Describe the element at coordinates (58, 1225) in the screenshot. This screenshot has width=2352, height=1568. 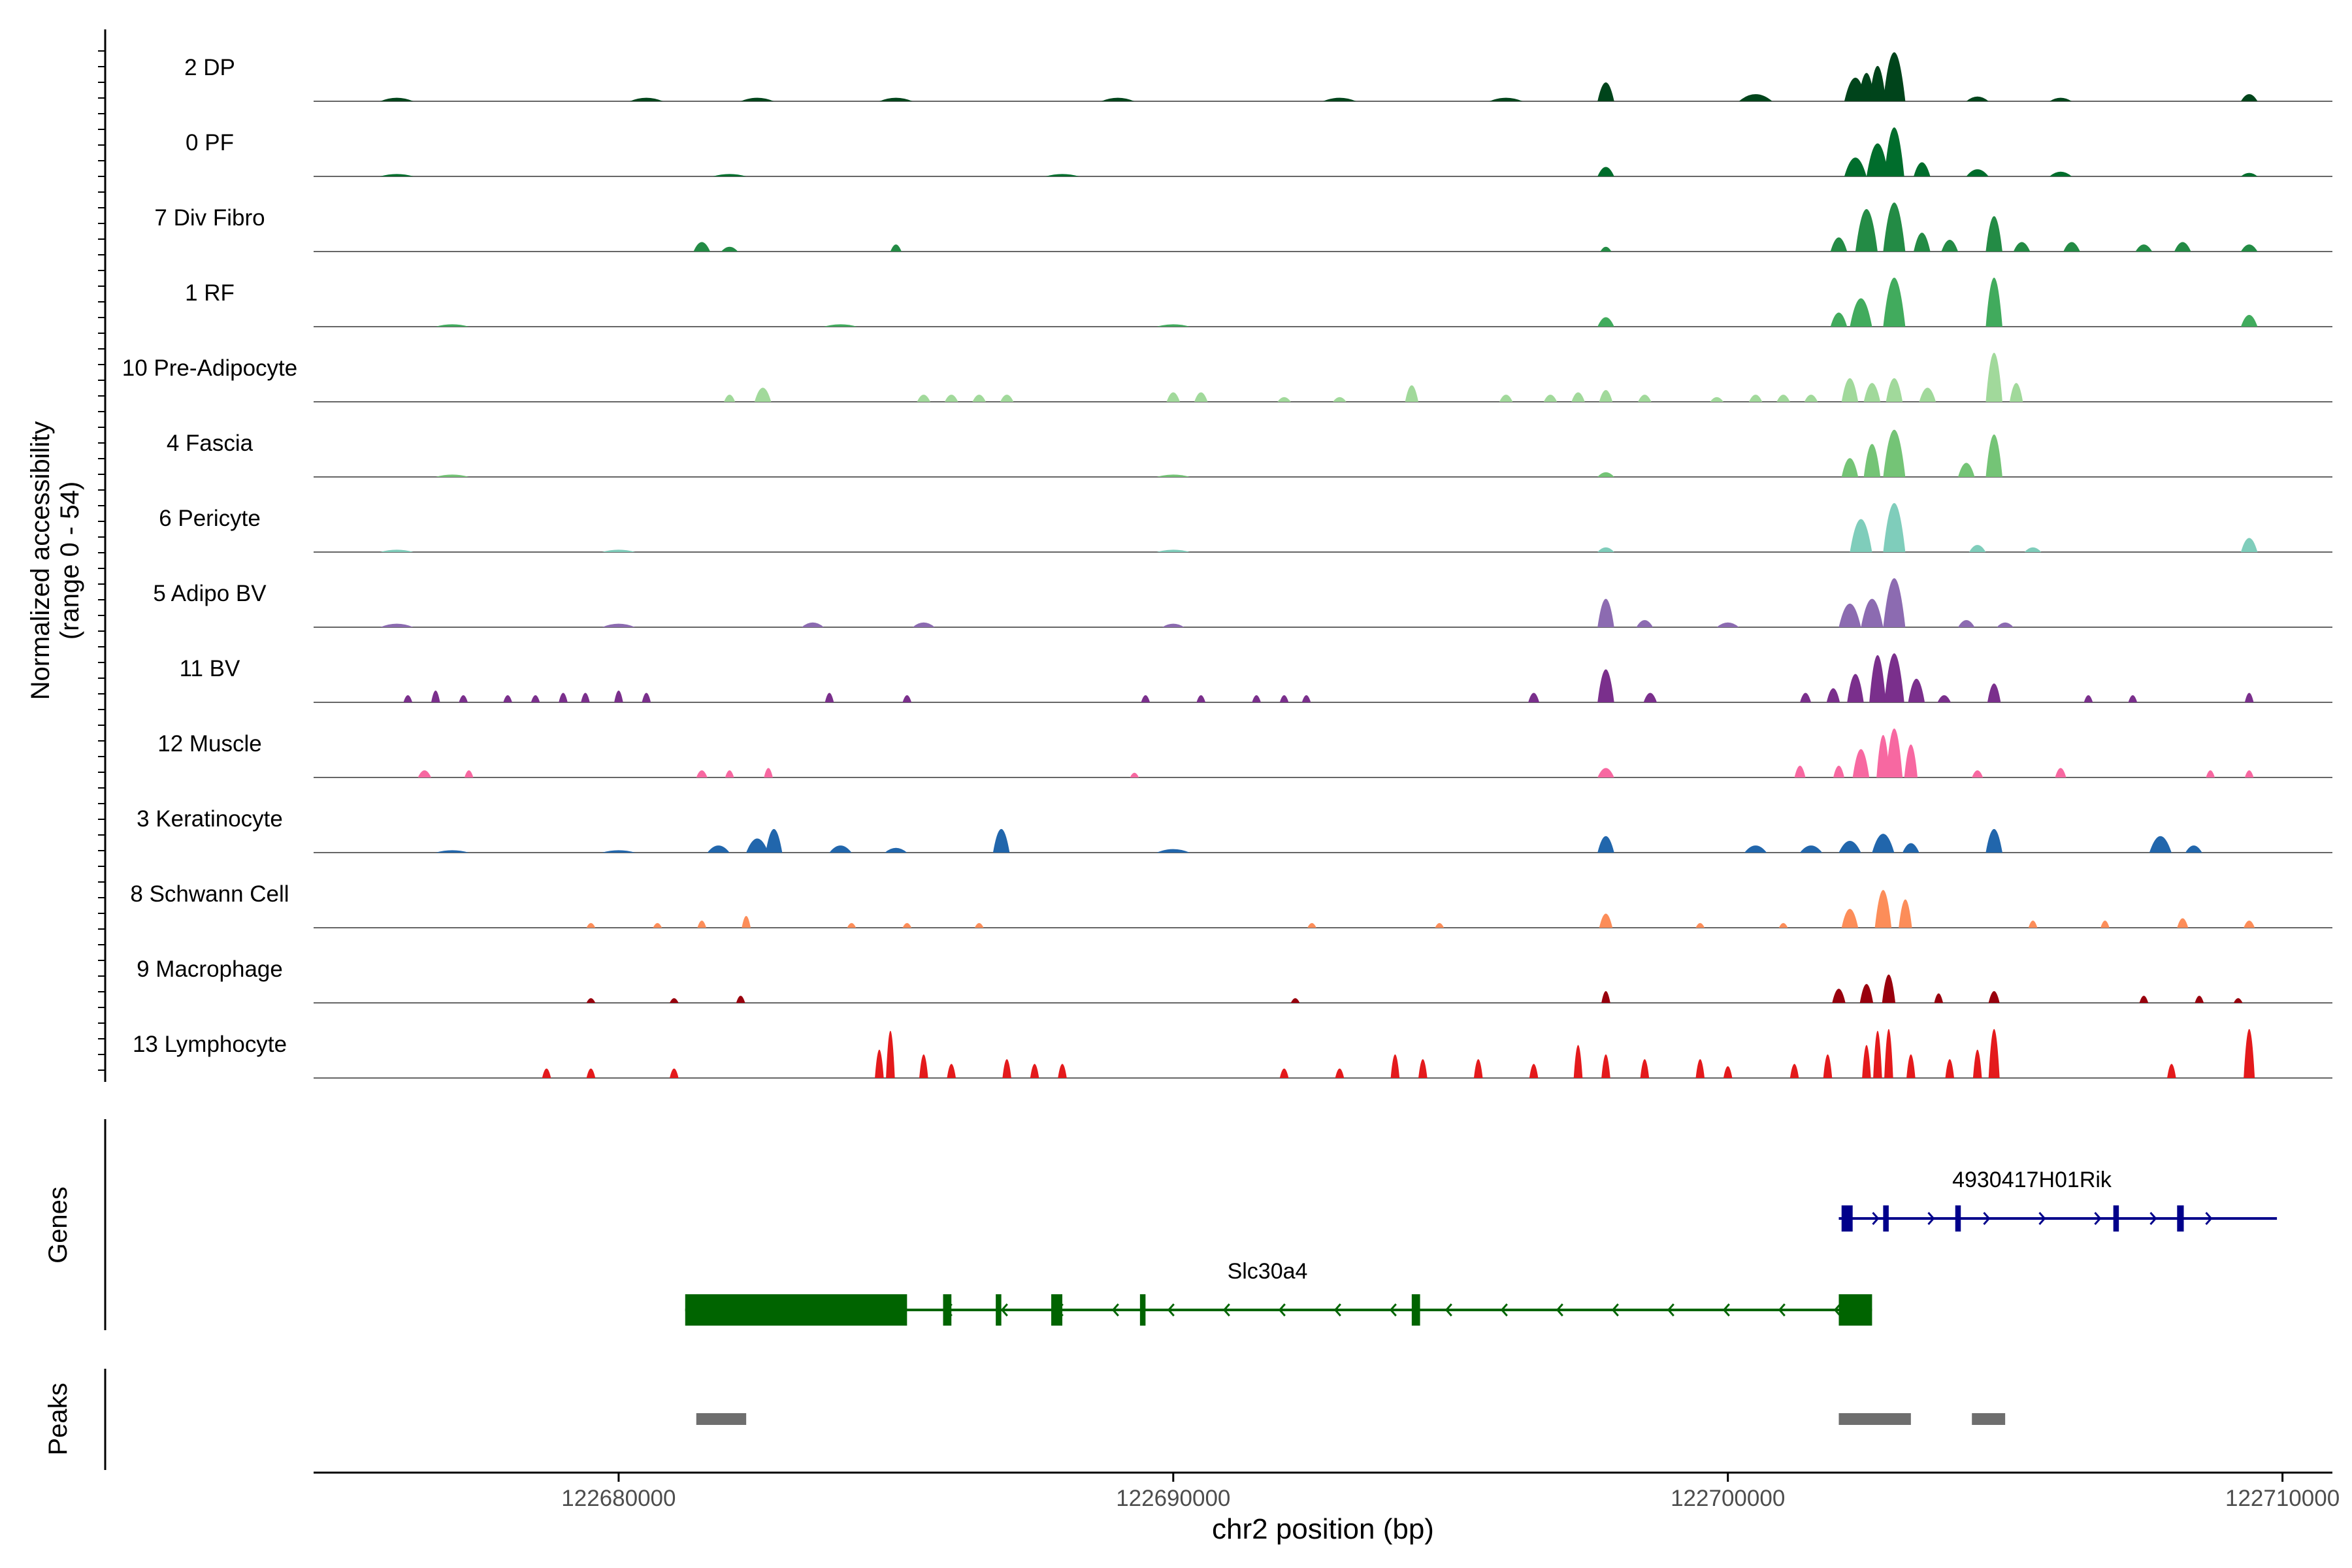
I see `genes-track-label: Genes` at that location.